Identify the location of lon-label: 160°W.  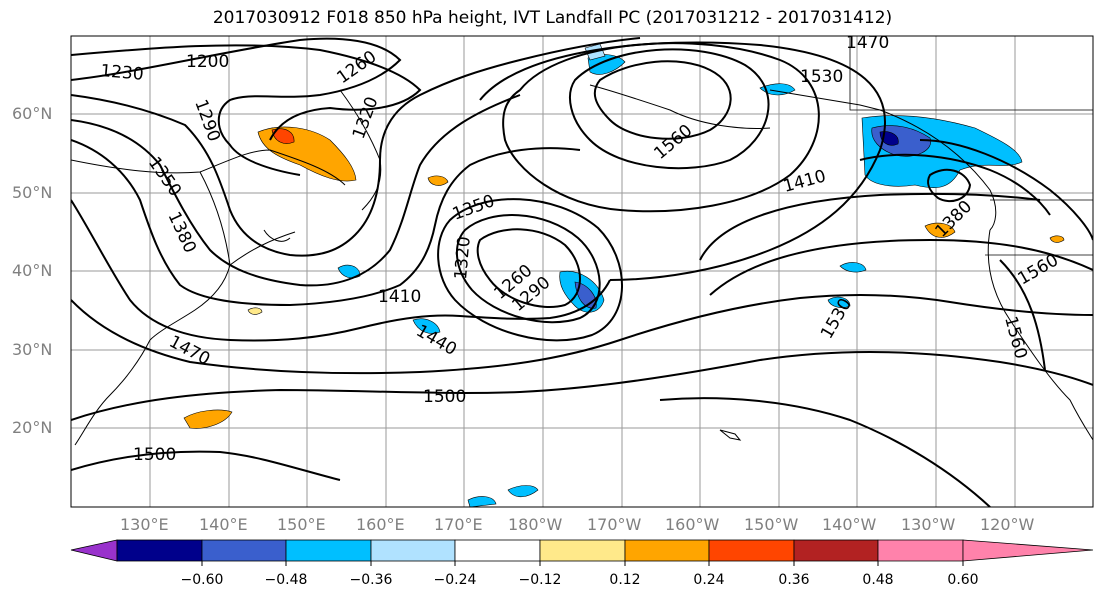
(692, 524).